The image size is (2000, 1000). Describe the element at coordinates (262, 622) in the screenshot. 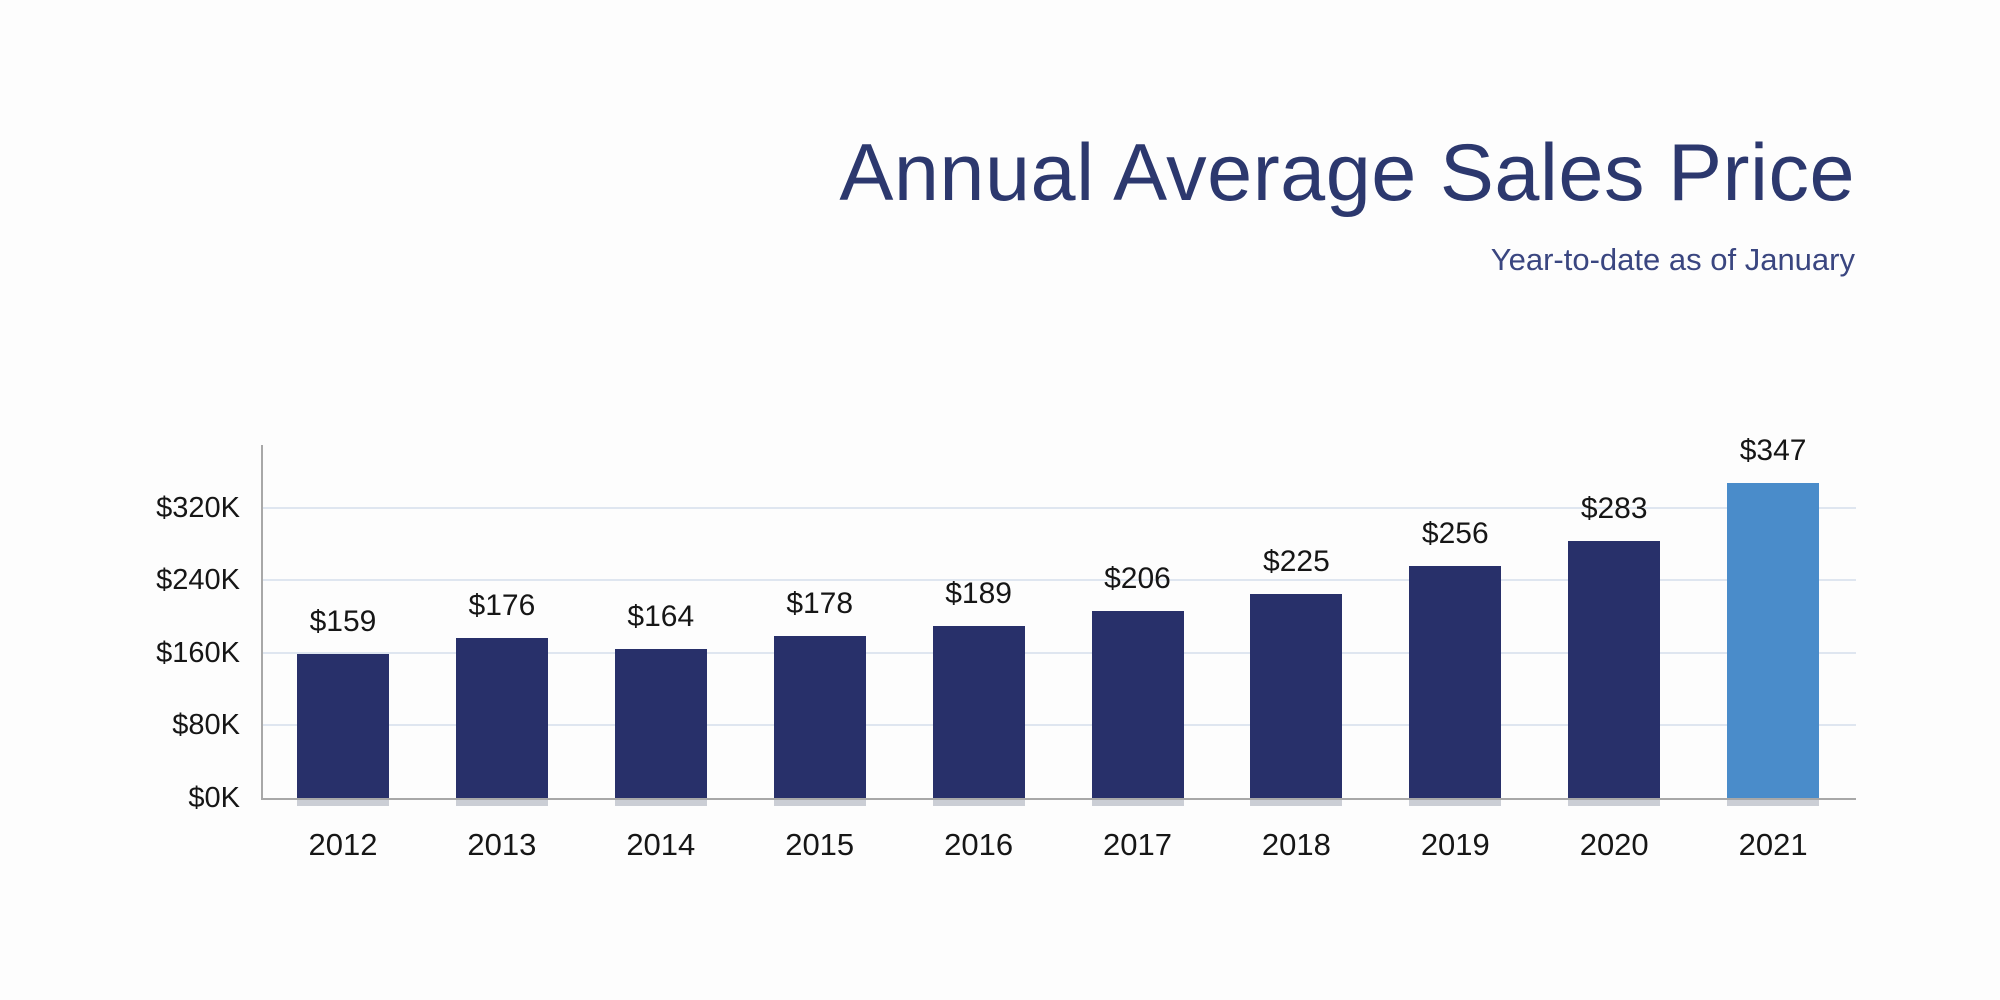

I see `y-axis-line` at that location.